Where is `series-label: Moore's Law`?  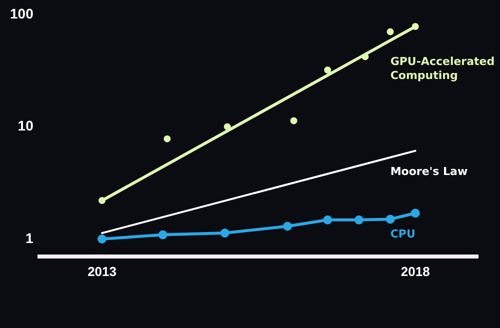
series-label: Moore's Law is located at coordinates (429, 171).